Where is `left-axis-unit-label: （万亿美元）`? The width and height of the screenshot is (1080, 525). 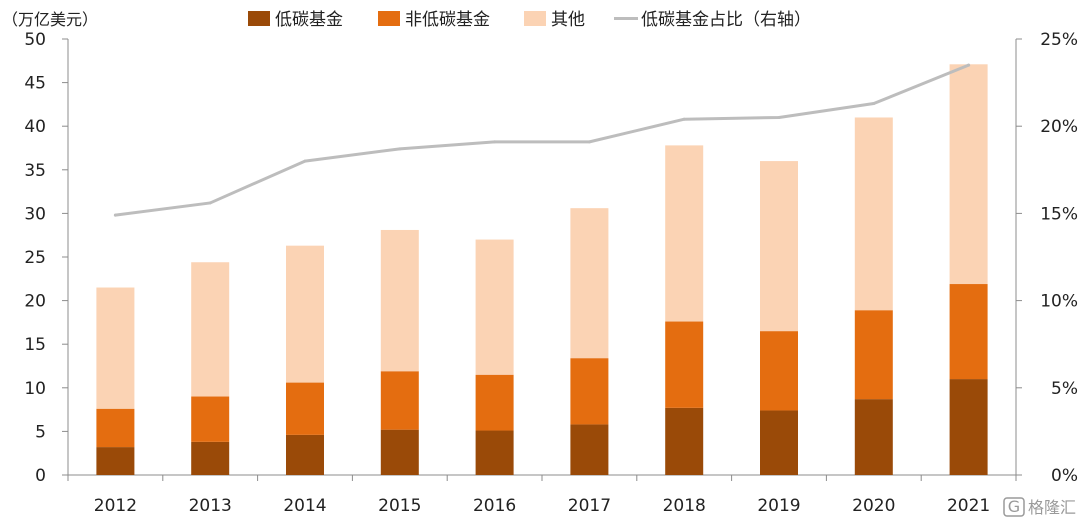 left-axis-unit-label: （万亿美元） is located at coordinates (50, 19).